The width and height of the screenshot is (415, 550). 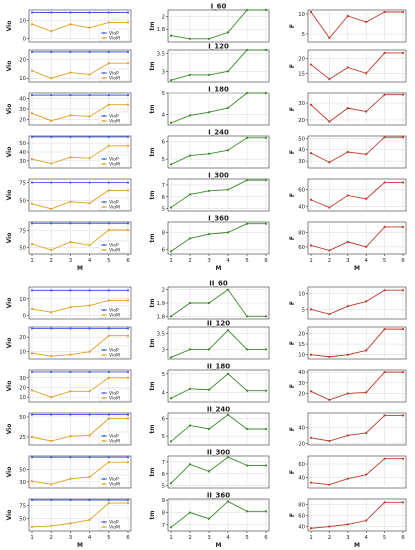 I want to click on x-tick-label: 2, so click(x=189, y=538).